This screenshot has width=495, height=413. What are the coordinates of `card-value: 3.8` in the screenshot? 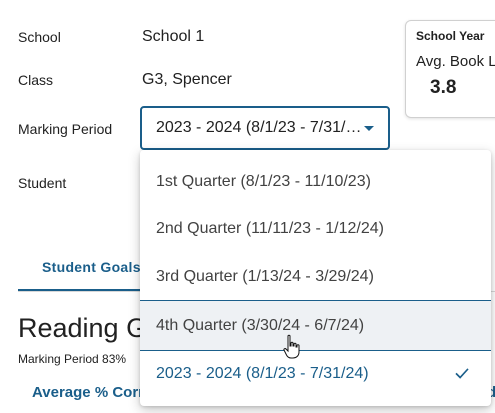 It's located at (443, 87).